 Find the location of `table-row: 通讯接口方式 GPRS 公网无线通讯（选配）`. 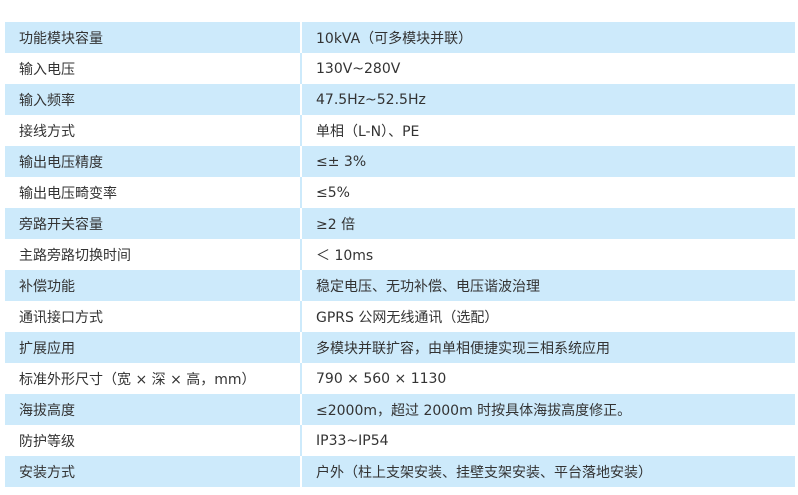

table-row: 通讯接口方式 GPRS 公网无线通讯（选配） is located at coordinates (400, 316).